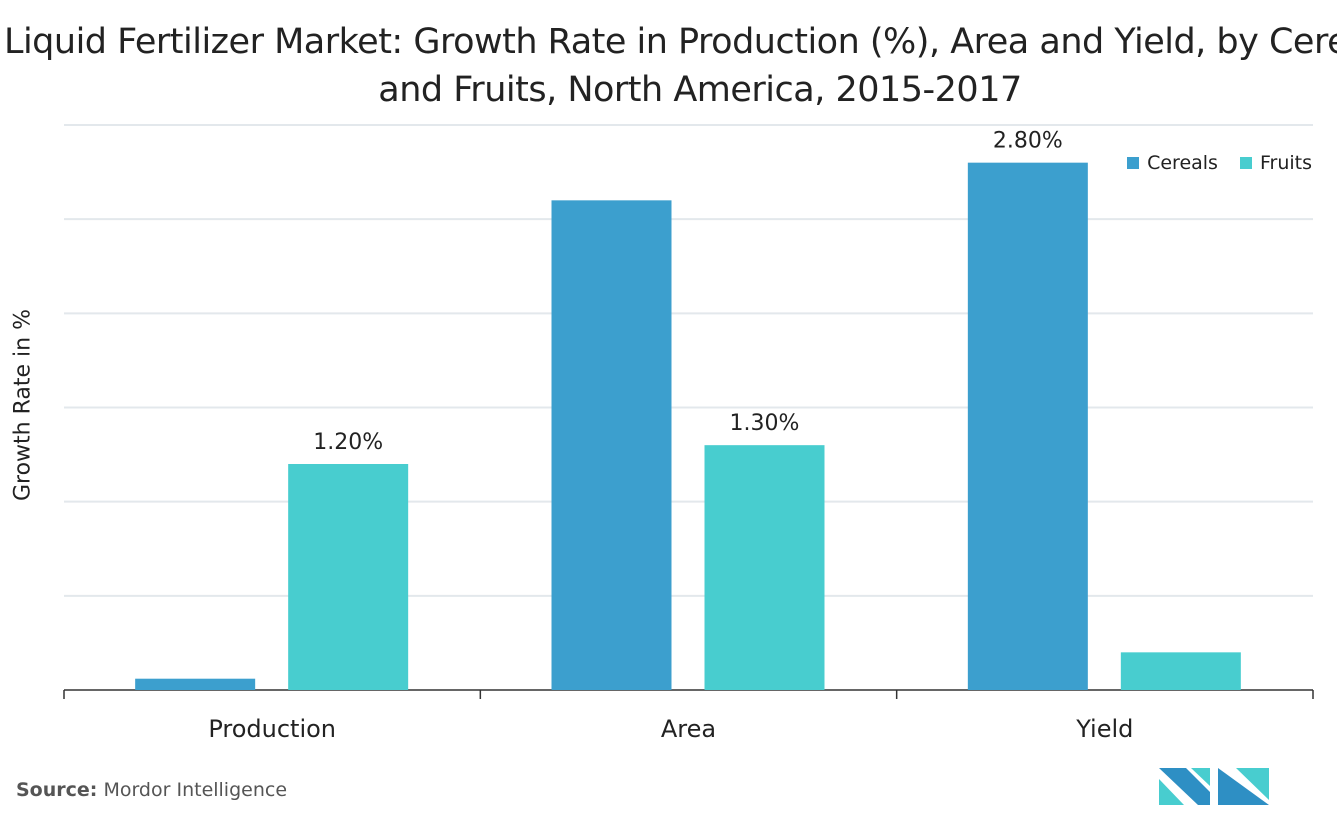 The width and height of the screenshot is (1337, 819). I want to click on legend-item-cereals: Cereals, so click(1172, 163).